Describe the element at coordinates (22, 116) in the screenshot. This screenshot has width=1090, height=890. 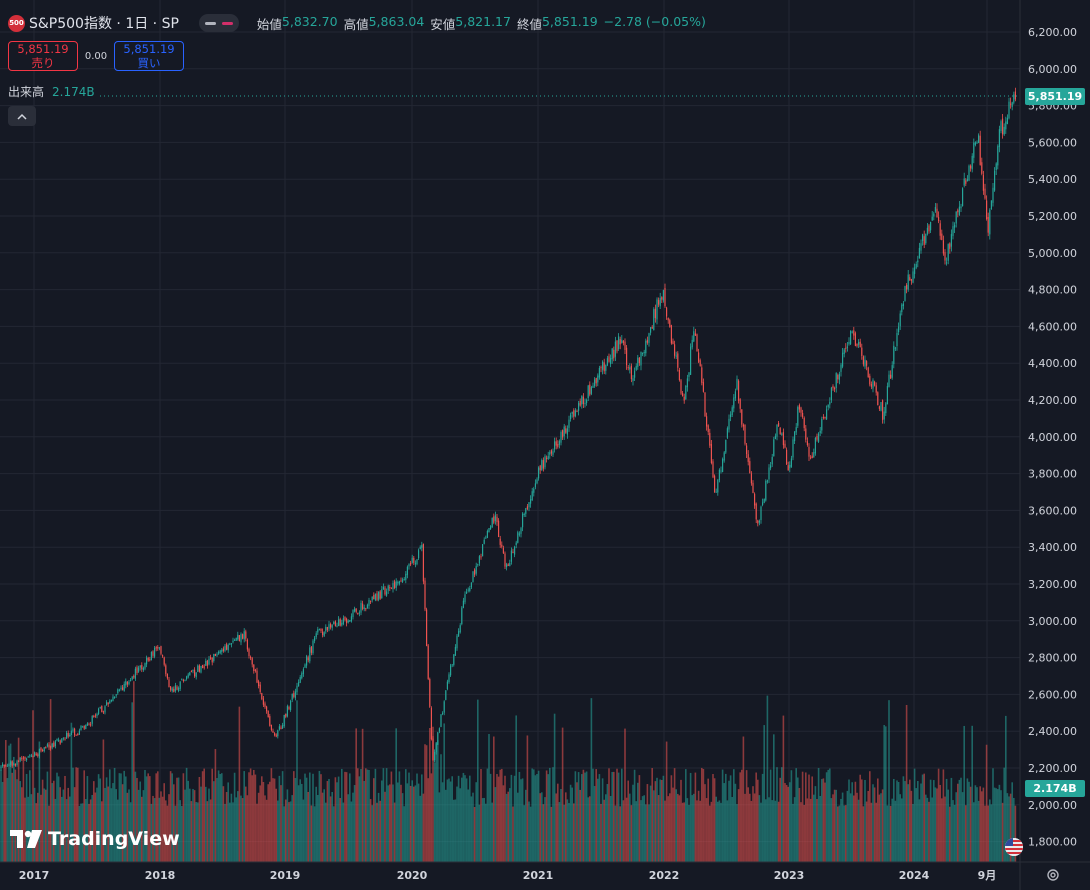
I see `collapse-legend-button` at that location.